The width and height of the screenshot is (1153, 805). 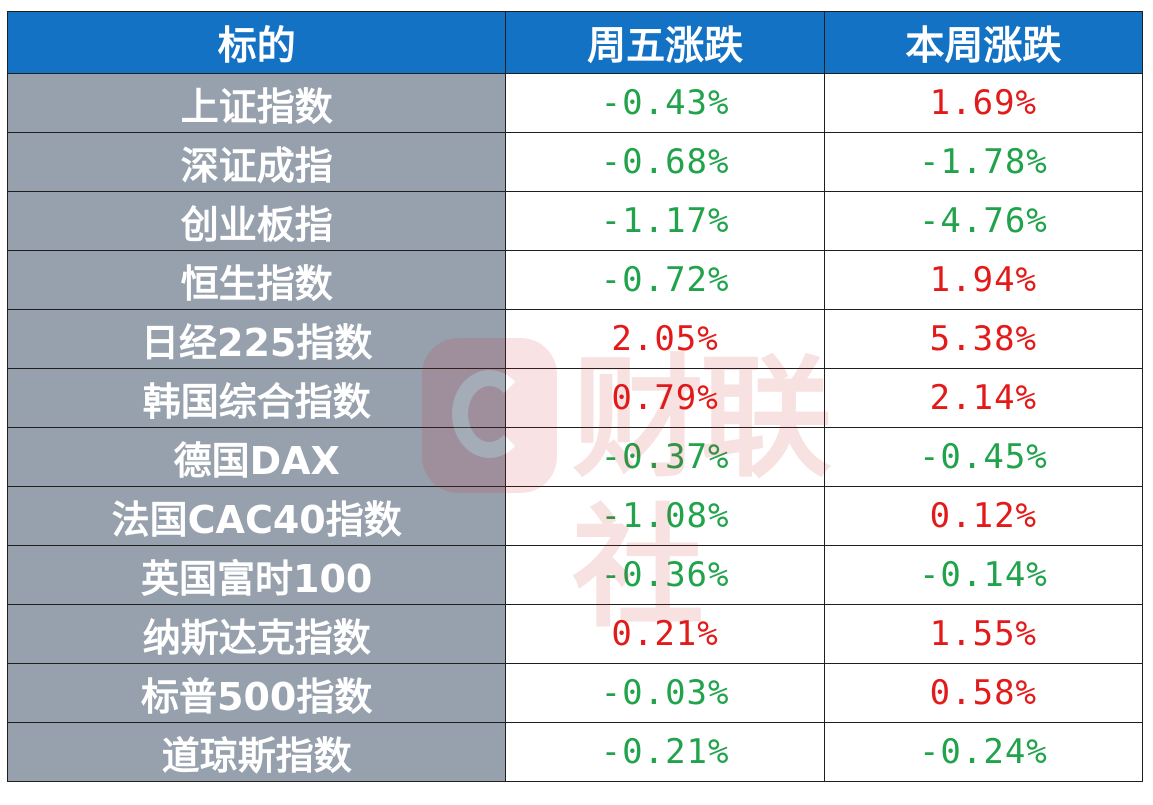 I want to click on week-change: -1.78%, so click(x=983, y=162).